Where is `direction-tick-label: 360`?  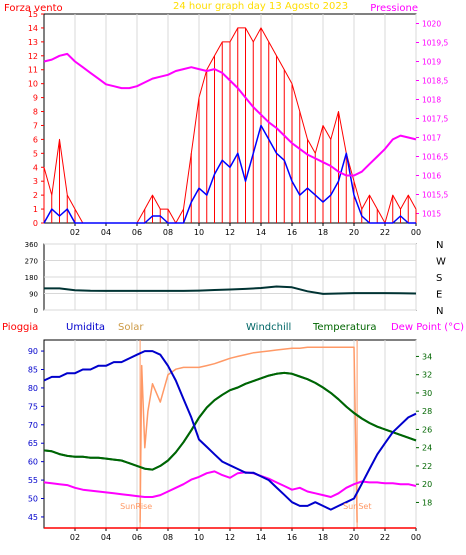 direction-tick-label: 360 is located at coordinates (31, 245).